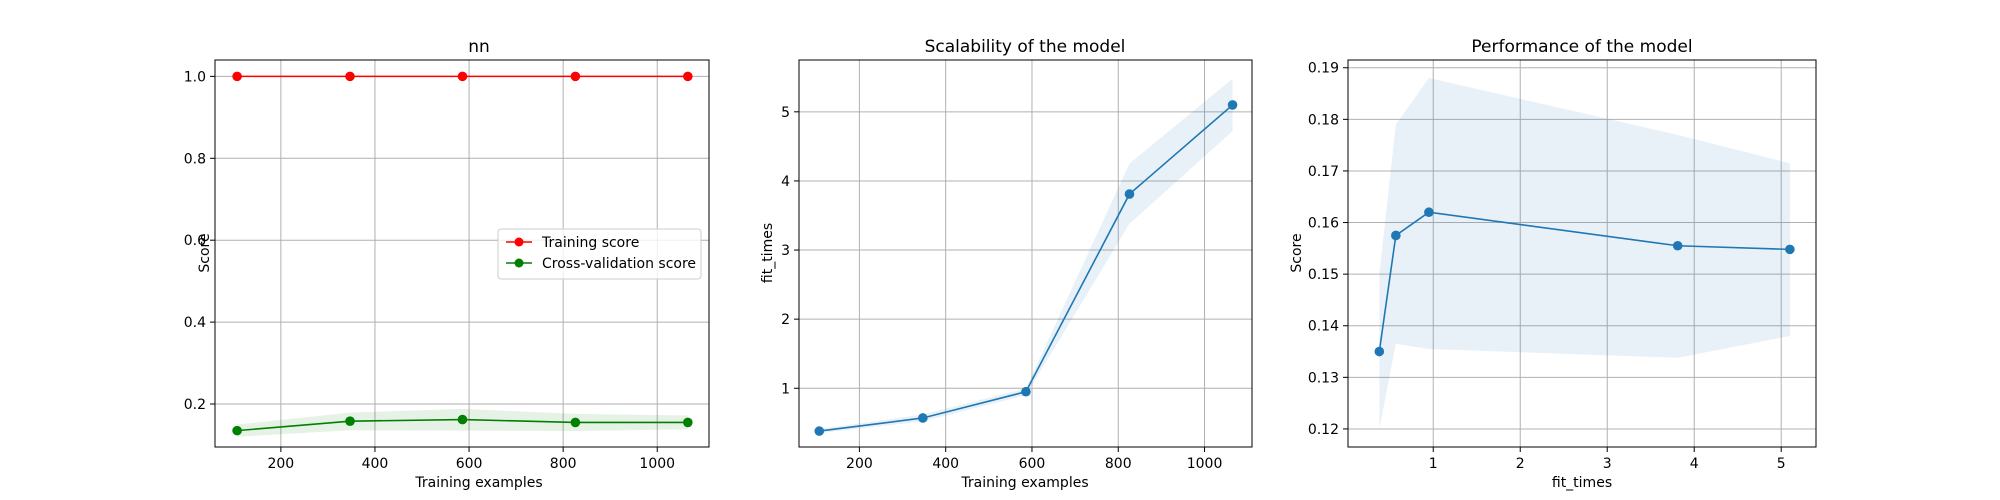 This screenshot has height=500, width=2000. I want to click on y-tick-label: 1, so click(785, 389).